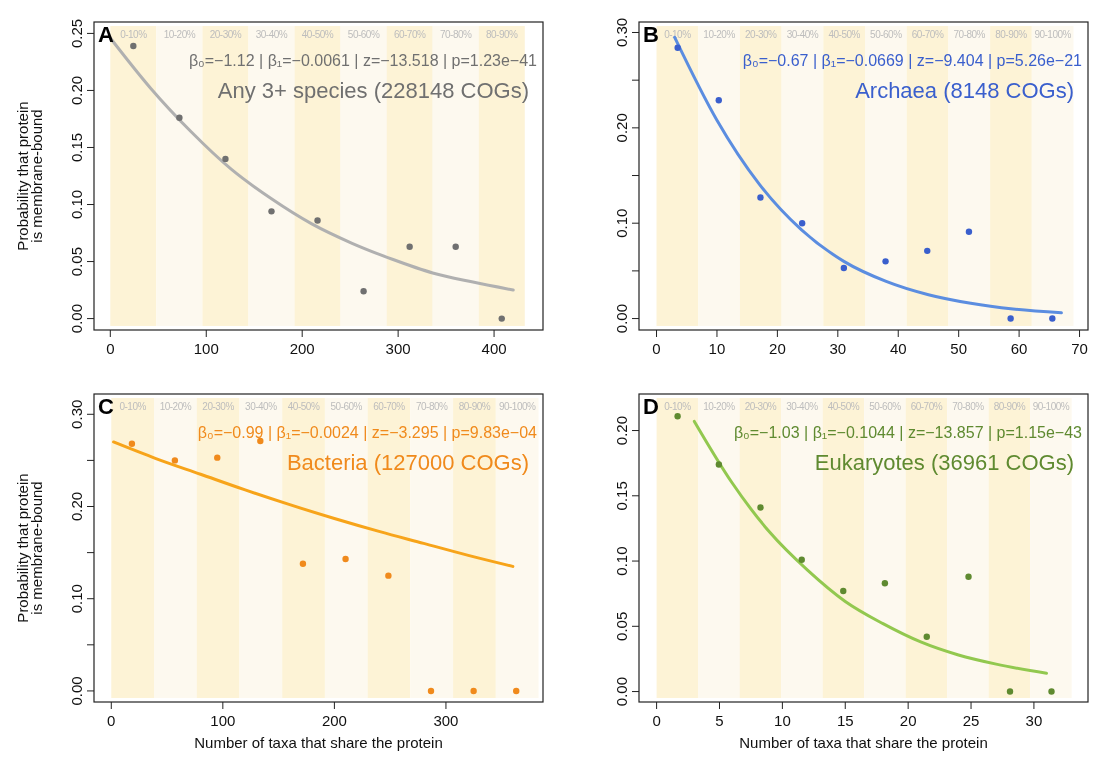  What do you see at coordinates (302, 348) in the screenshot?
I see `x-tick-label: 200` at bounding box center [302, 348].